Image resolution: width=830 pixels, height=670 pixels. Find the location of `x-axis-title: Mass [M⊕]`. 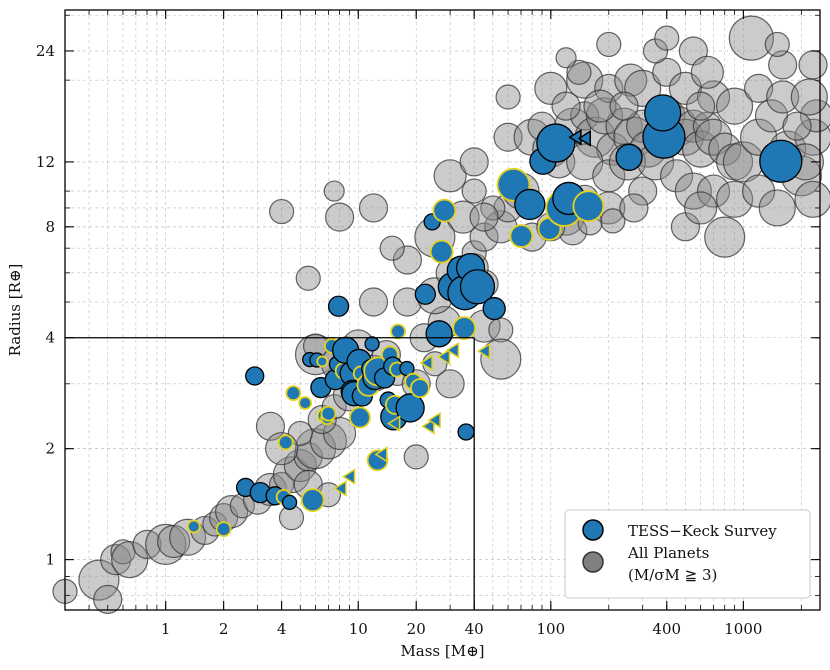

x-axis-title: Mass [M⊕] is located at coordinates (442, 651).